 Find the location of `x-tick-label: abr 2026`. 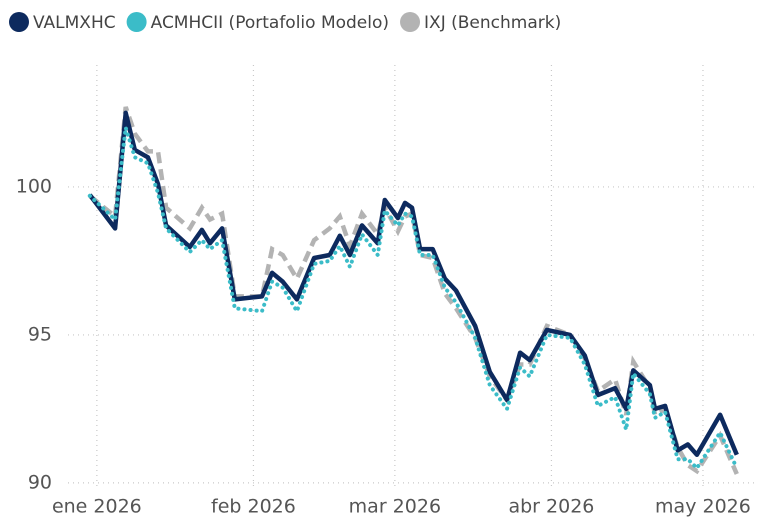

x-tick-label: abr 2026 is located at coordinates (551, 507).